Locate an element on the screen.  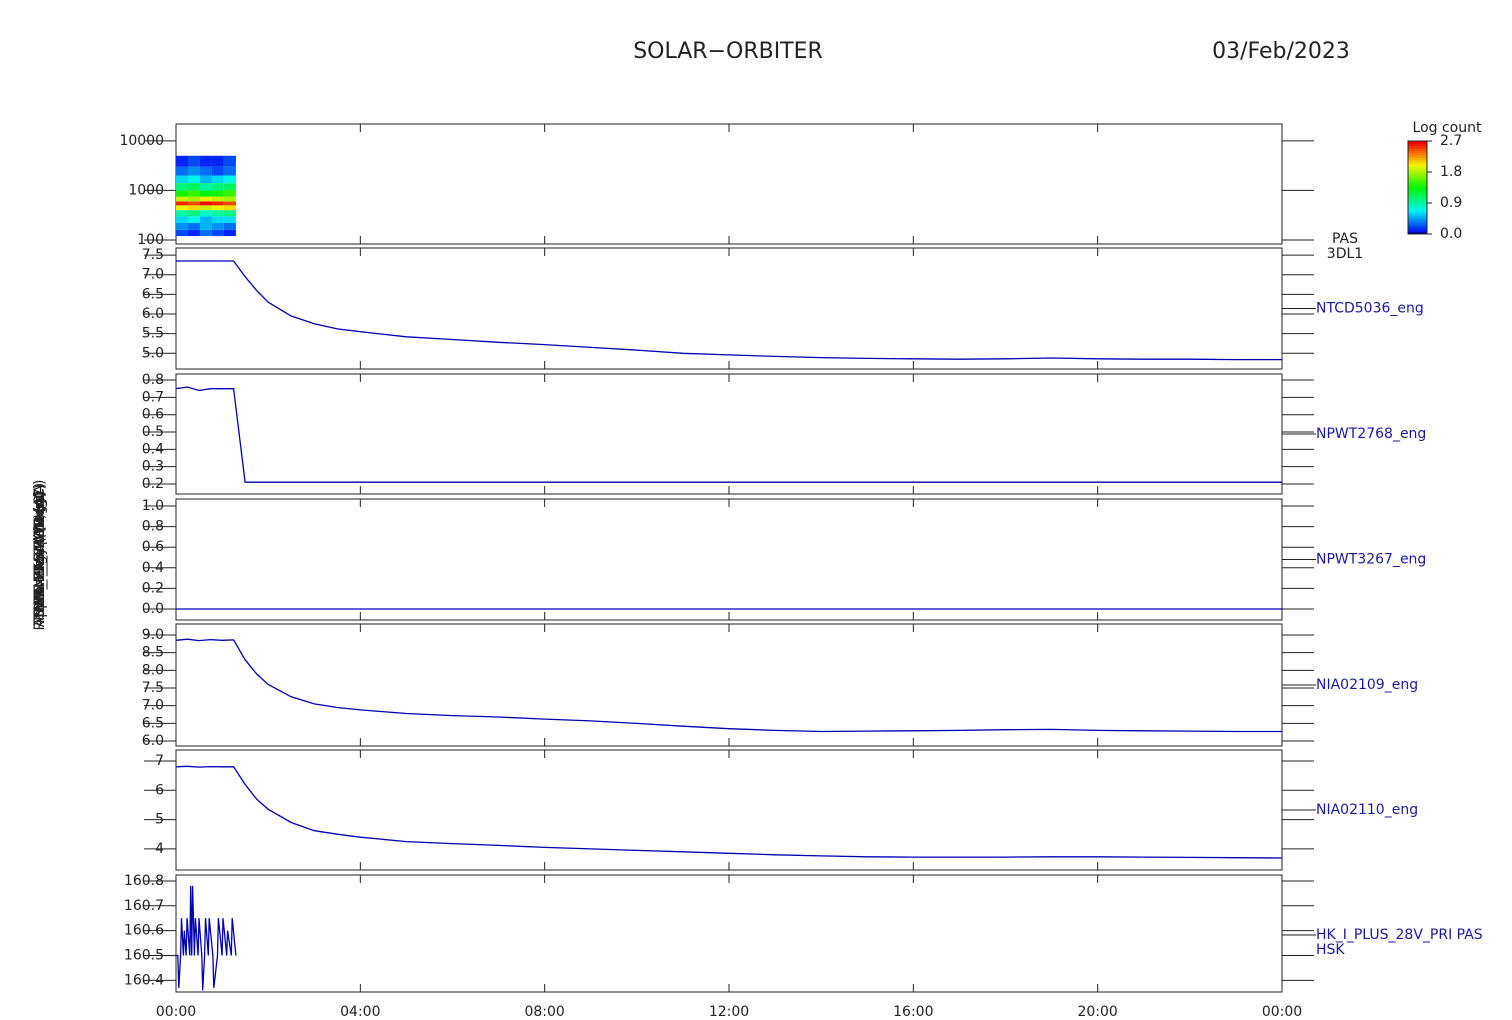
panel-label: NIA02109_eng is located at coordinates (1367, 685).